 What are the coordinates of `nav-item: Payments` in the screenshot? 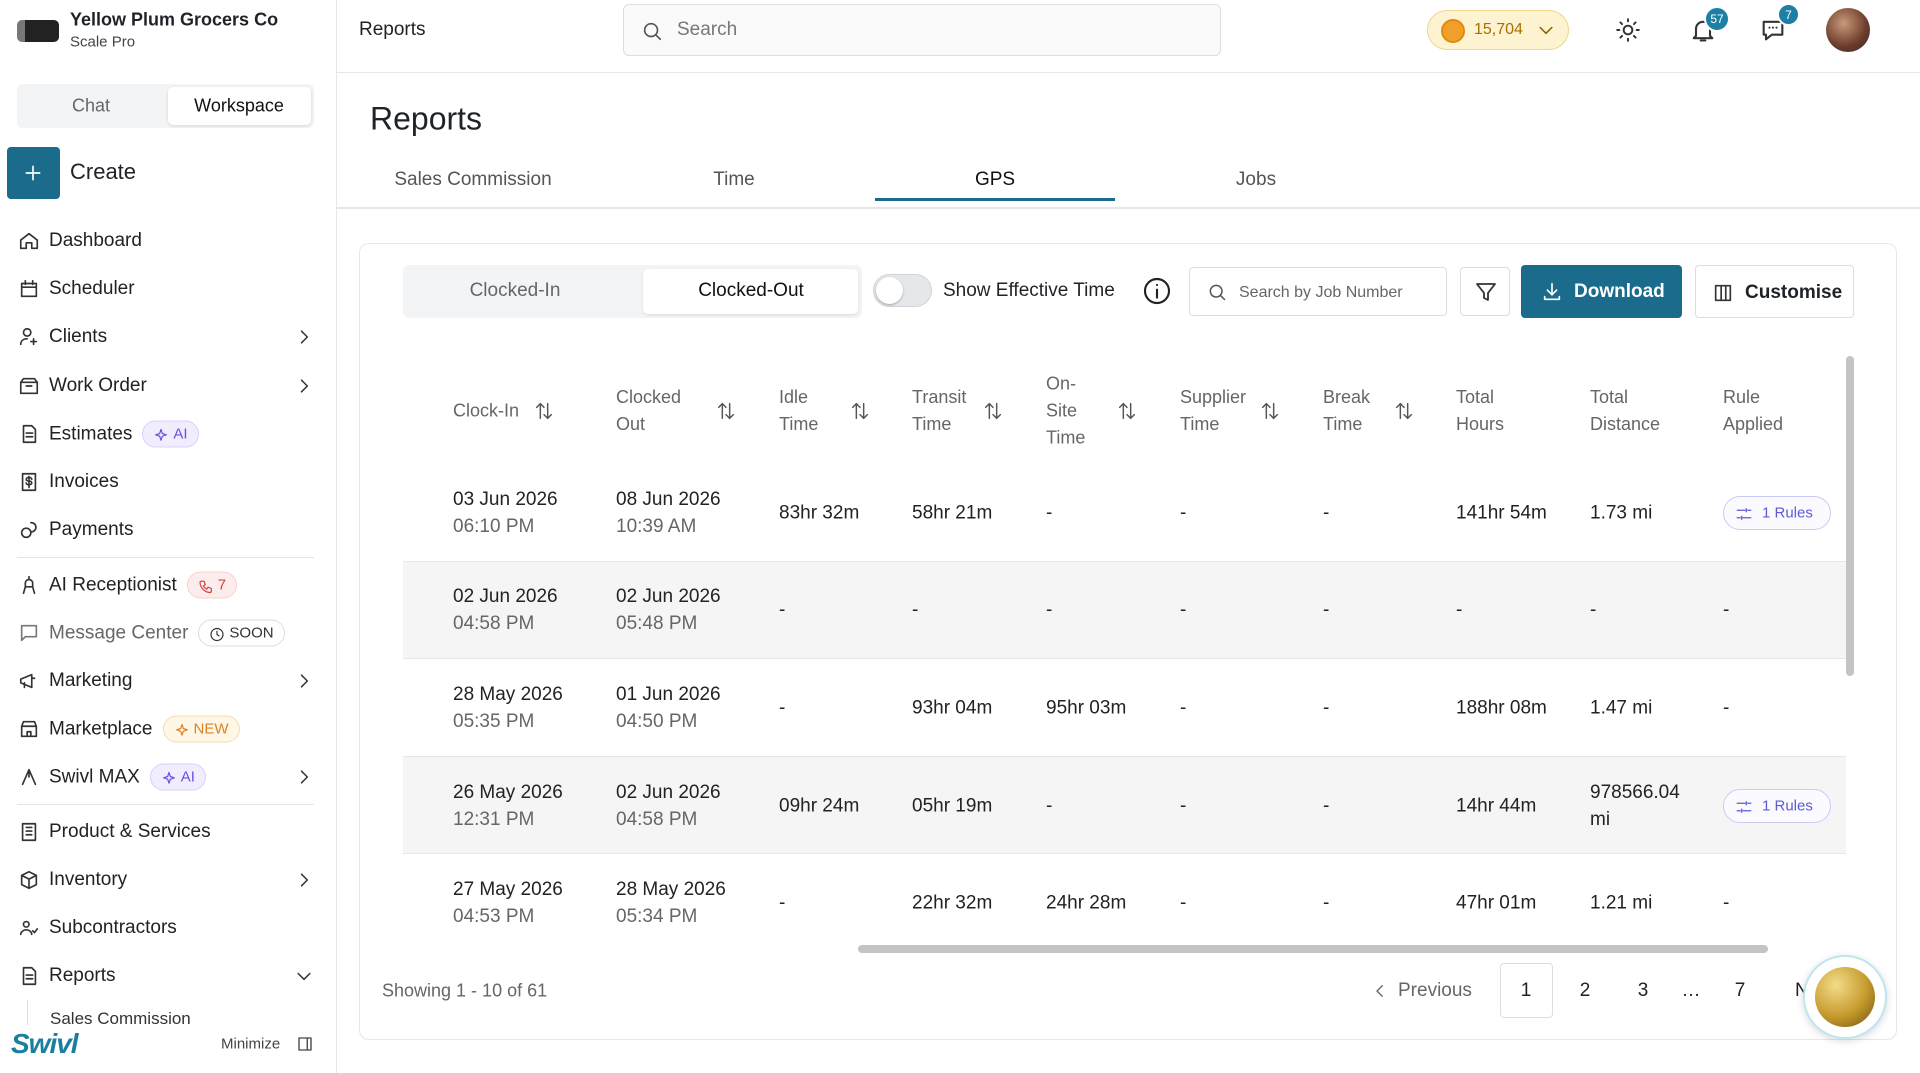 It's located at (91, 530).